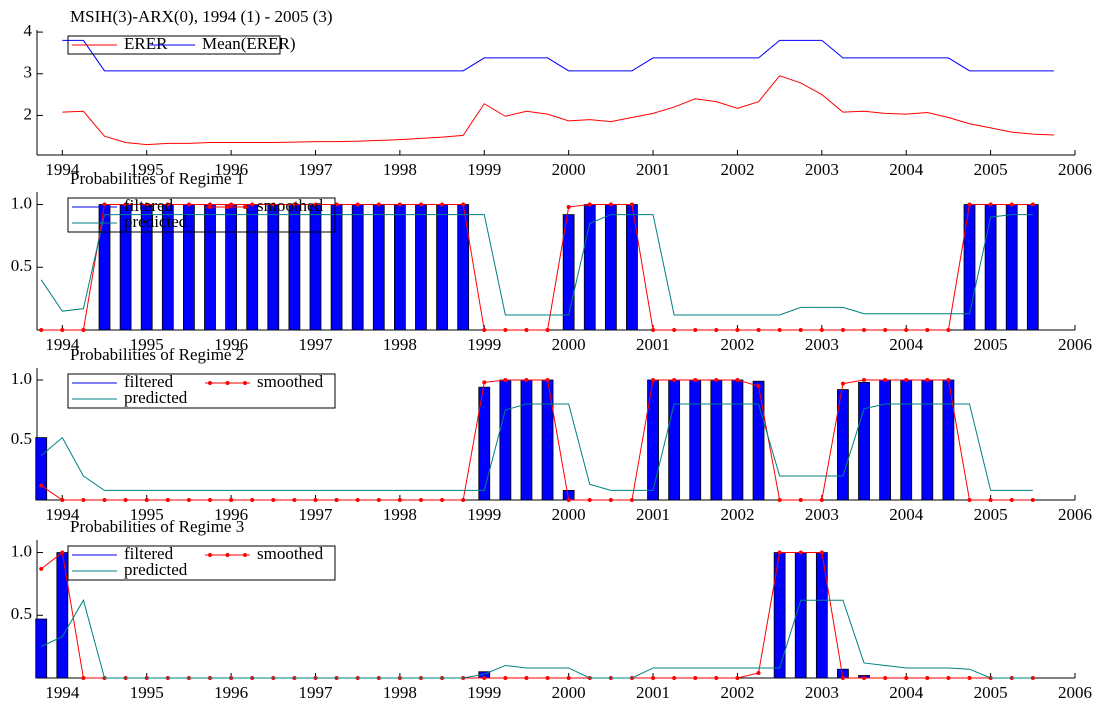  What do you see at coordinates (28, 72) in the screenshot?
I see `y-tick-label: 3` at bounding box center [28, 72].